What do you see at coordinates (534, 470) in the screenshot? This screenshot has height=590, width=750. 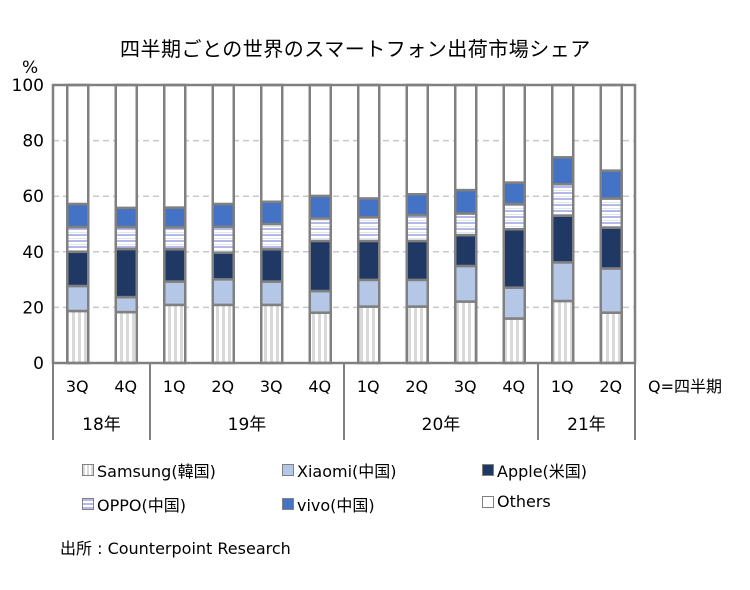 I see `legend-item: Apple(米国)` at bounding box center [534, 470].